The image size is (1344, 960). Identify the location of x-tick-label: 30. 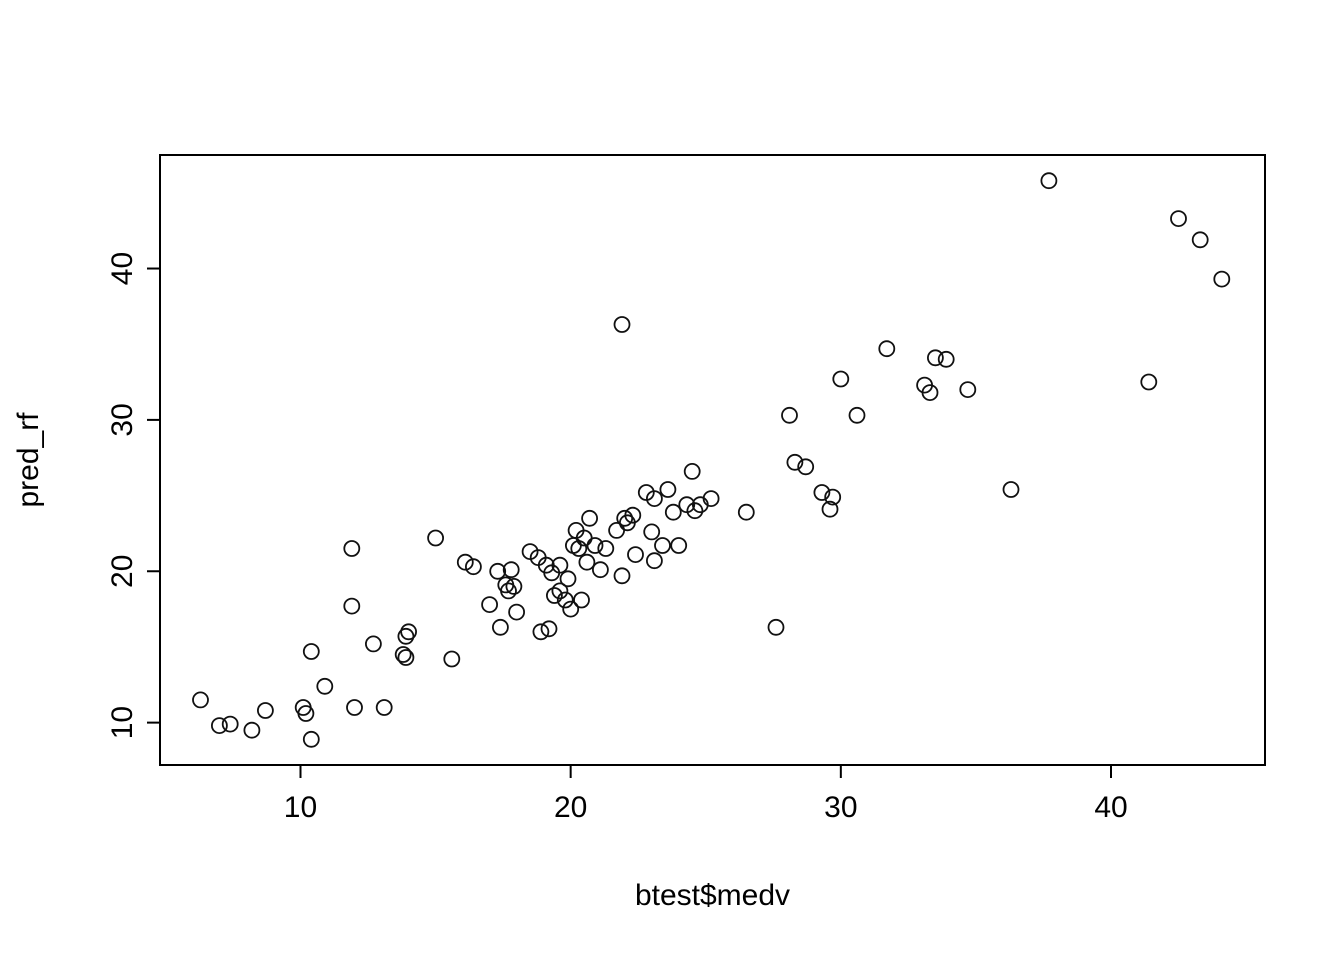
(840, 807).